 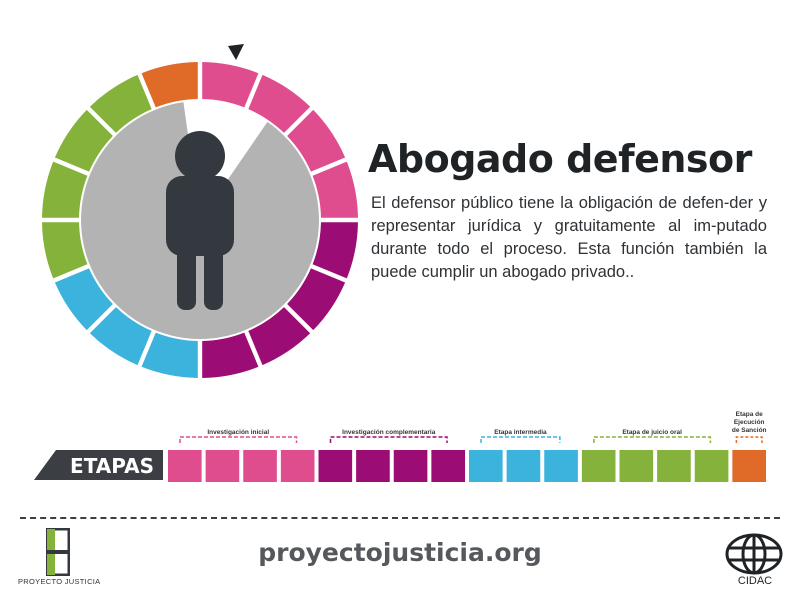 What do you see at coordinates (560, 159) in the screenshot?
I see `page-title: Abogado defensor` at bounding box center [560, 159].